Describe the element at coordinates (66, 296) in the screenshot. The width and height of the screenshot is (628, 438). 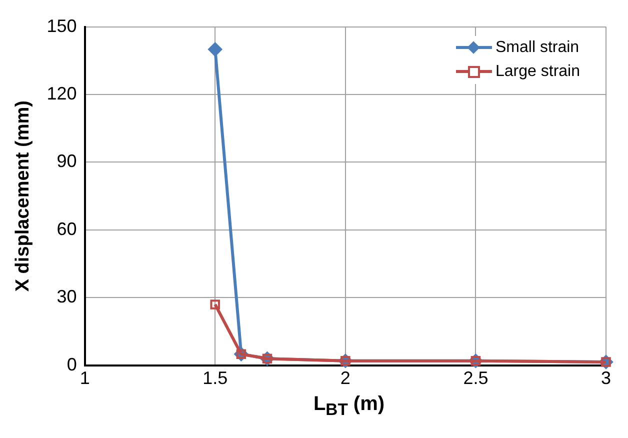
I see `y-tick-label: 30` at that location.